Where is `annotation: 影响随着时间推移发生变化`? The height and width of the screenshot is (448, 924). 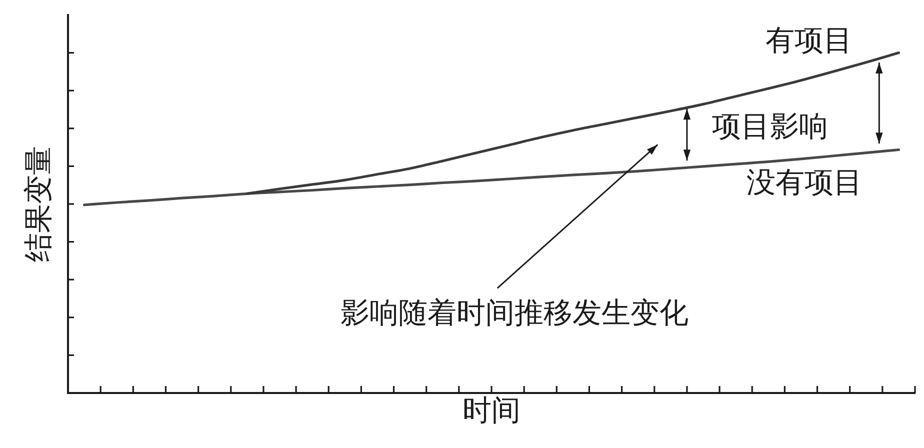 annotation: 影响随着时间推移发生变化 is located at coordinates (514, 313).